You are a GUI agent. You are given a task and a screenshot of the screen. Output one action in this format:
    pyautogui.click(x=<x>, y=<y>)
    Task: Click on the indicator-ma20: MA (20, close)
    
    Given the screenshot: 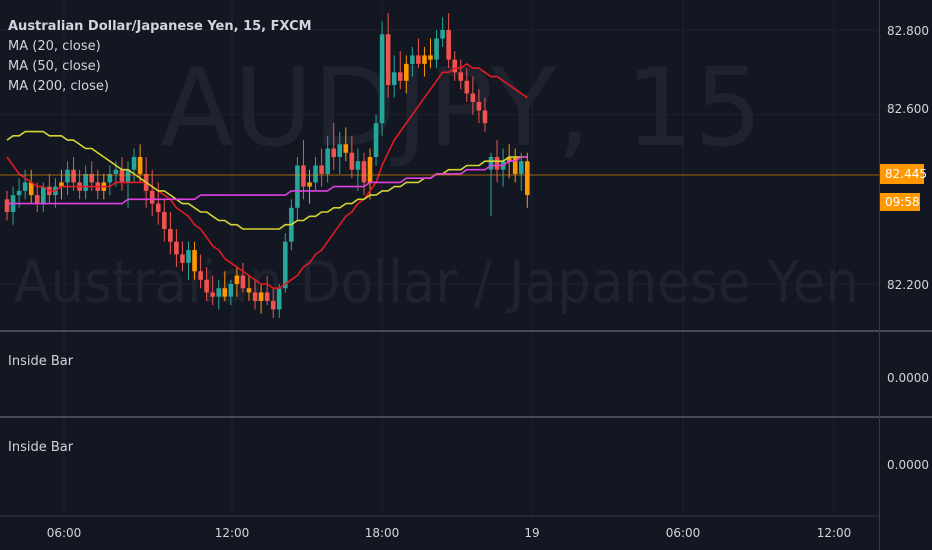 What is the action you would take?
    pyautogui.click(x=54, y=46)
    